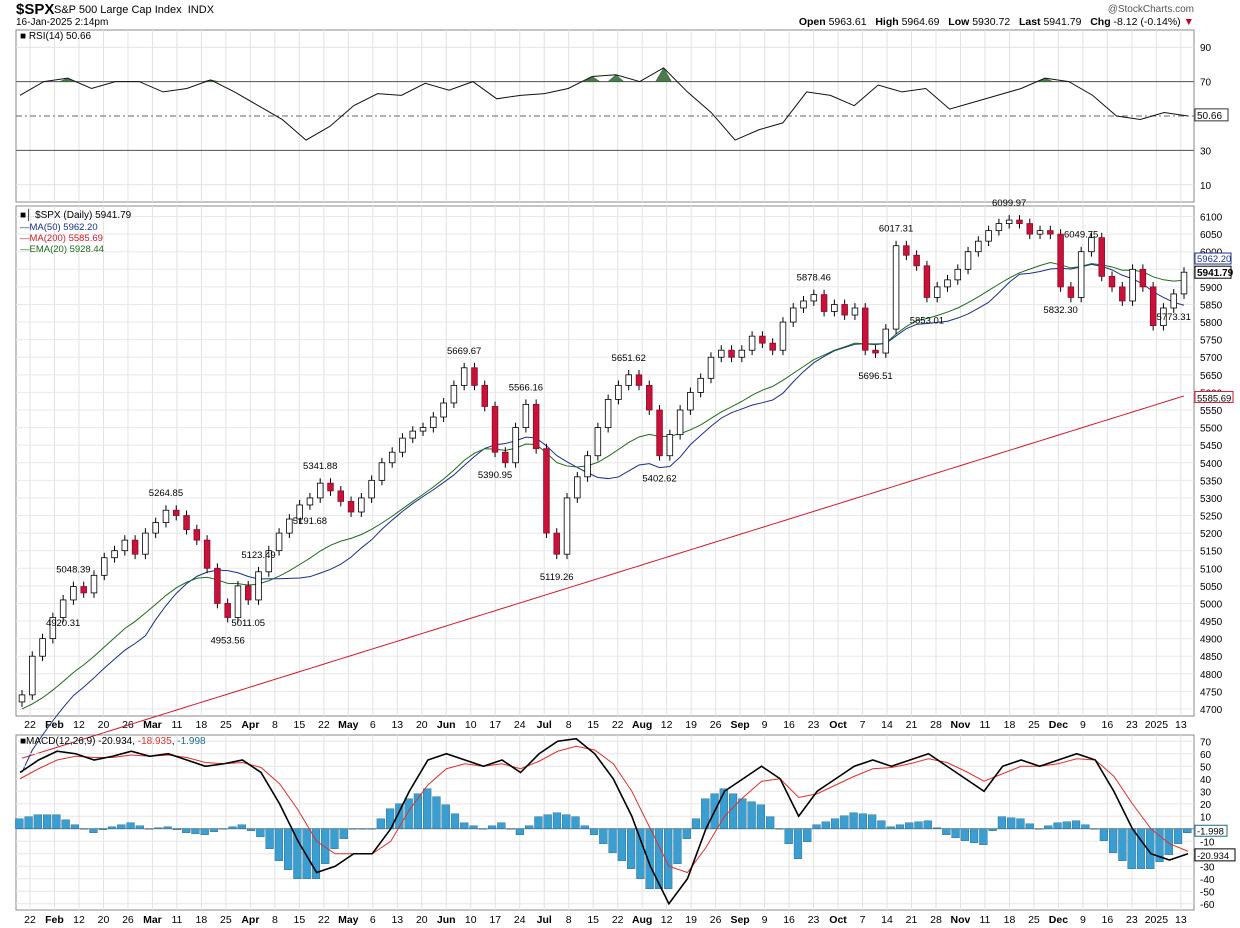 Image resolution: width=1240 pixels, height=928 pixels. Describe the element at coordinates (1100, 22) in the screenshot. I see `chg-label: Chg` at that location.